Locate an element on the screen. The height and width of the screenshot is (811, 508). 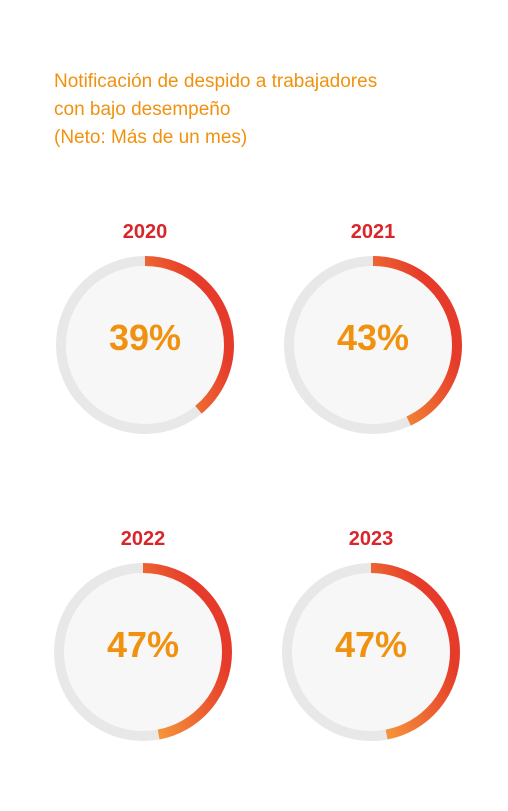
gauge-year-label: 2022 is located at coordinates (143, 539).